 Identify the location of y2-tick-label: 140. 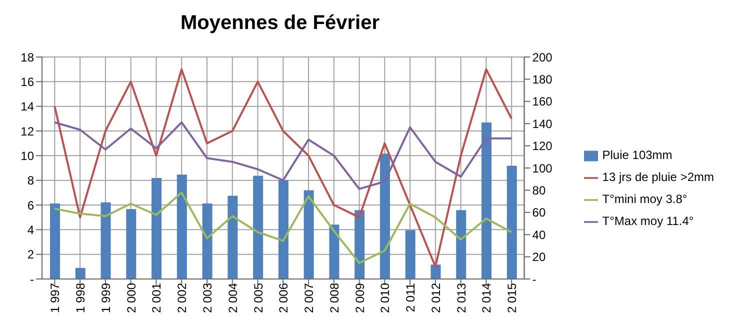
(542, 123).